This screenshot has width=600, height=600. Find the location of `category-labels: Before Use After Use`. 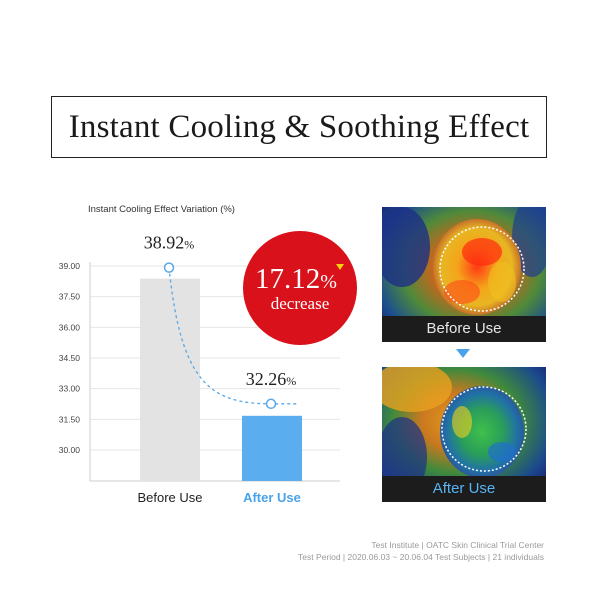

category-labels: Before Use After Use is located at coordinates (218, 497).